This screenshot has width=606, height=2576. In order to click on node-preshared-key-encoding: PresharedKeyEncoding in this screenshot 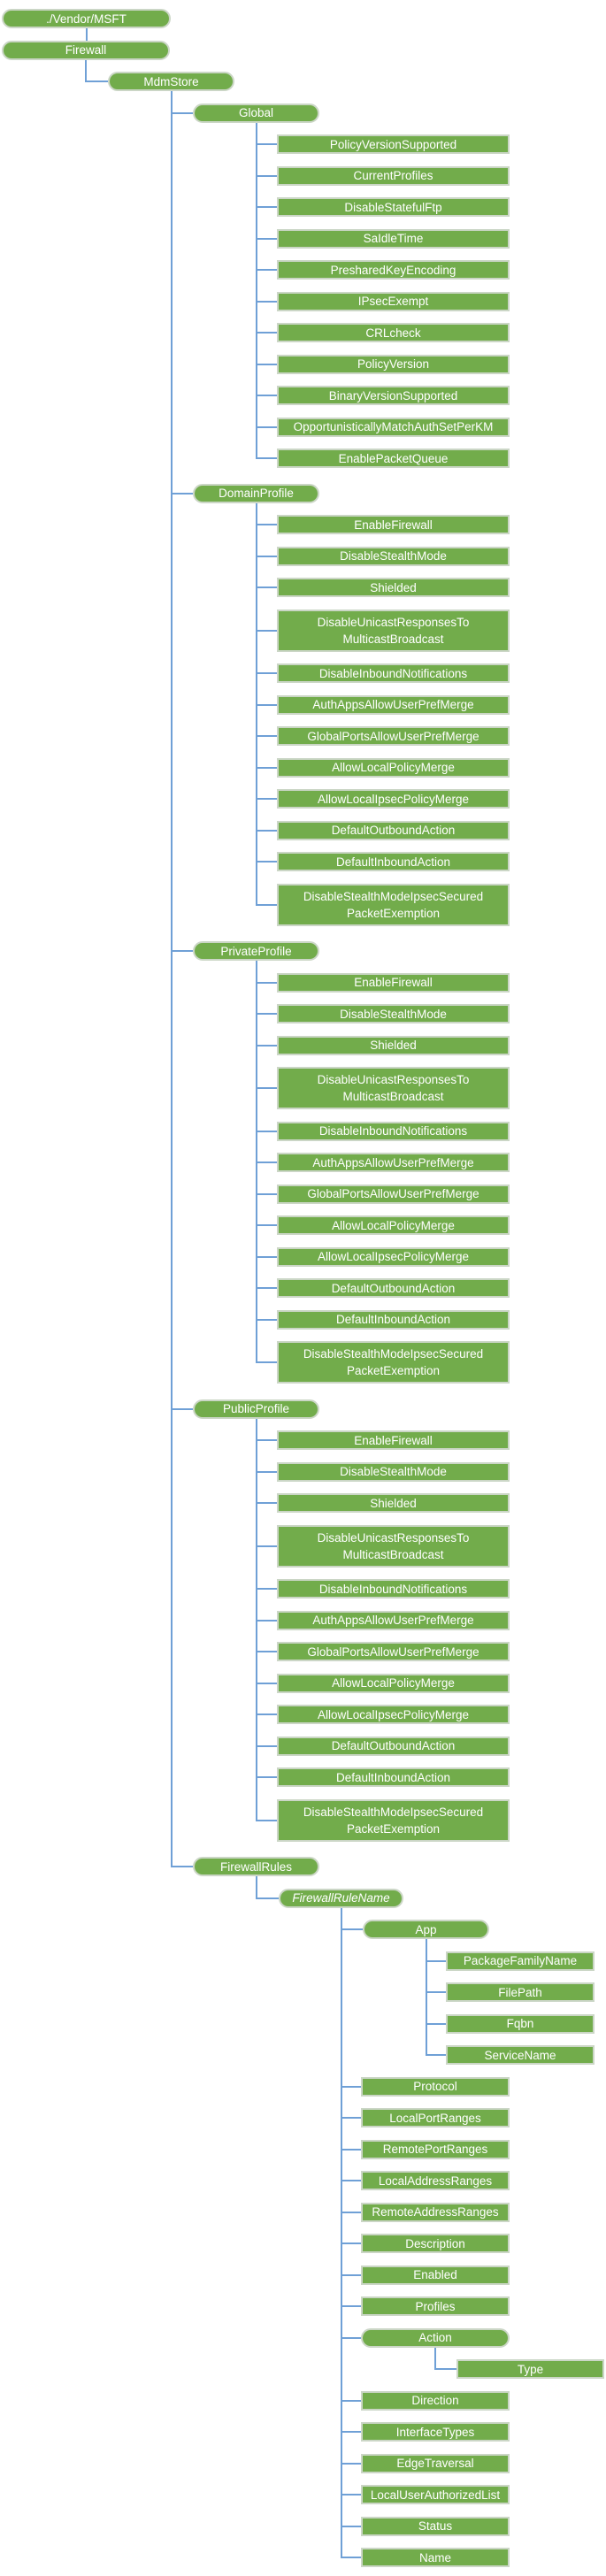, I will do `click(393, 270)`.